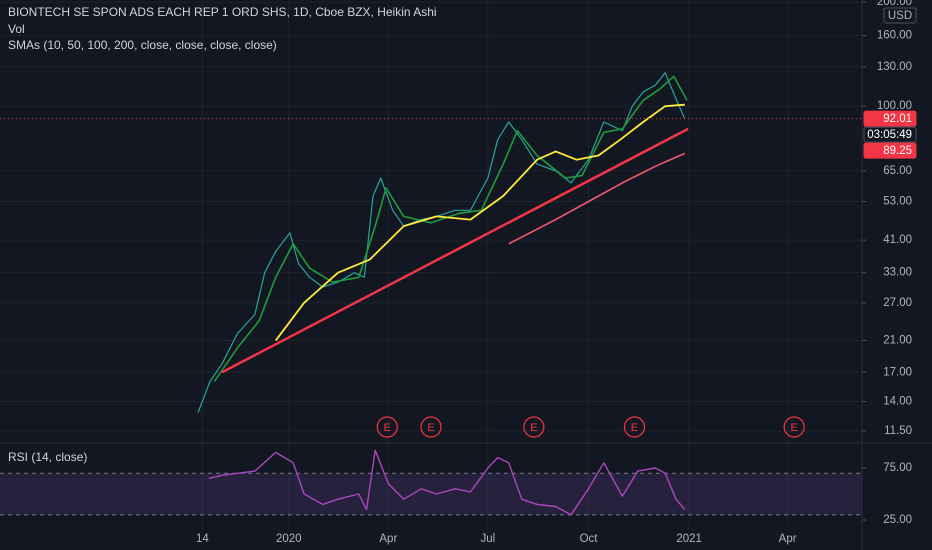 The height and width of the screenshot is (550, 932). I want to click on y-tick-label: 14.00, so click(897, 401).